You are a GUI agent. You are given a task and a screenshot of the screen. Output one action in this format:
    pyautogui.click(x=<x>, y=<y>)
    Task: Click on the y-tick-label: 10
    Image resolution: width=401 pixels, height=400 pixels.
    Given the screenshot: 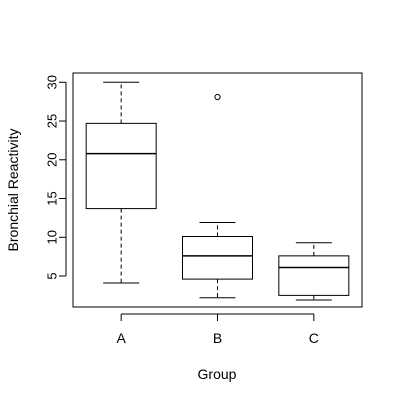 What is the action you would take?
    pyautogui.click(x=52, y=237)
    